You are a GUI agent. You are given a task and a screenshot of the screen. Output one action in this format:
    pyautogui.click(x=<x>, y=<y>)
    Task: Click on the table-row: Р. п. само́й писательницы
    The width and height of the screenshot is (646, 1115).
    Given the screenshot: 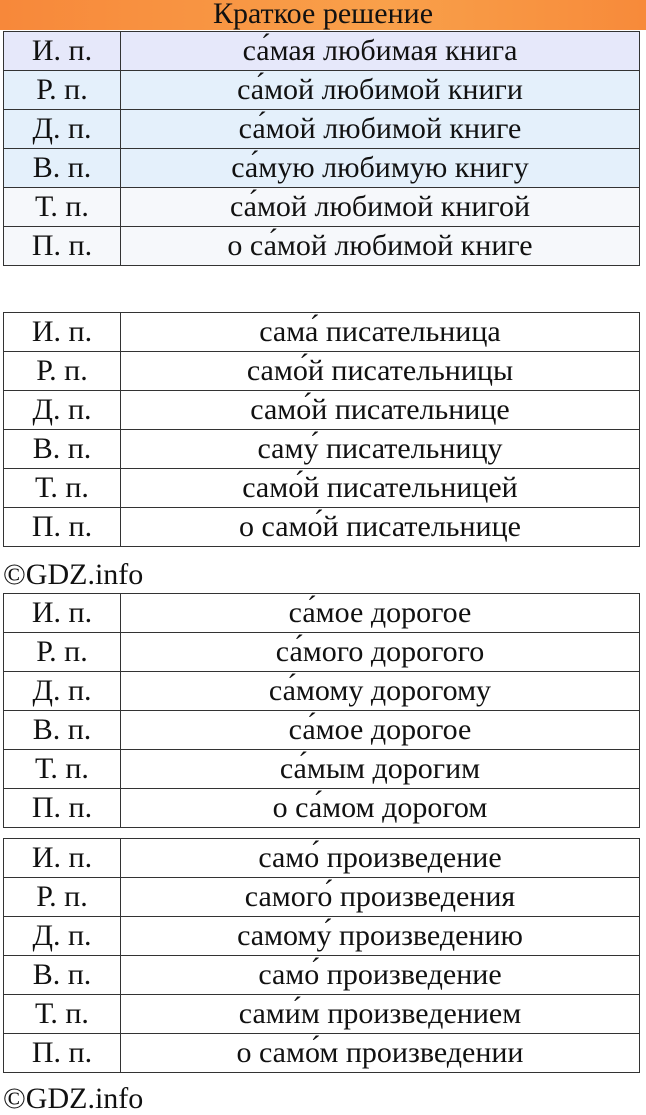 What is the action you would take?
    pyautogui.click(x=321, y=371)
    